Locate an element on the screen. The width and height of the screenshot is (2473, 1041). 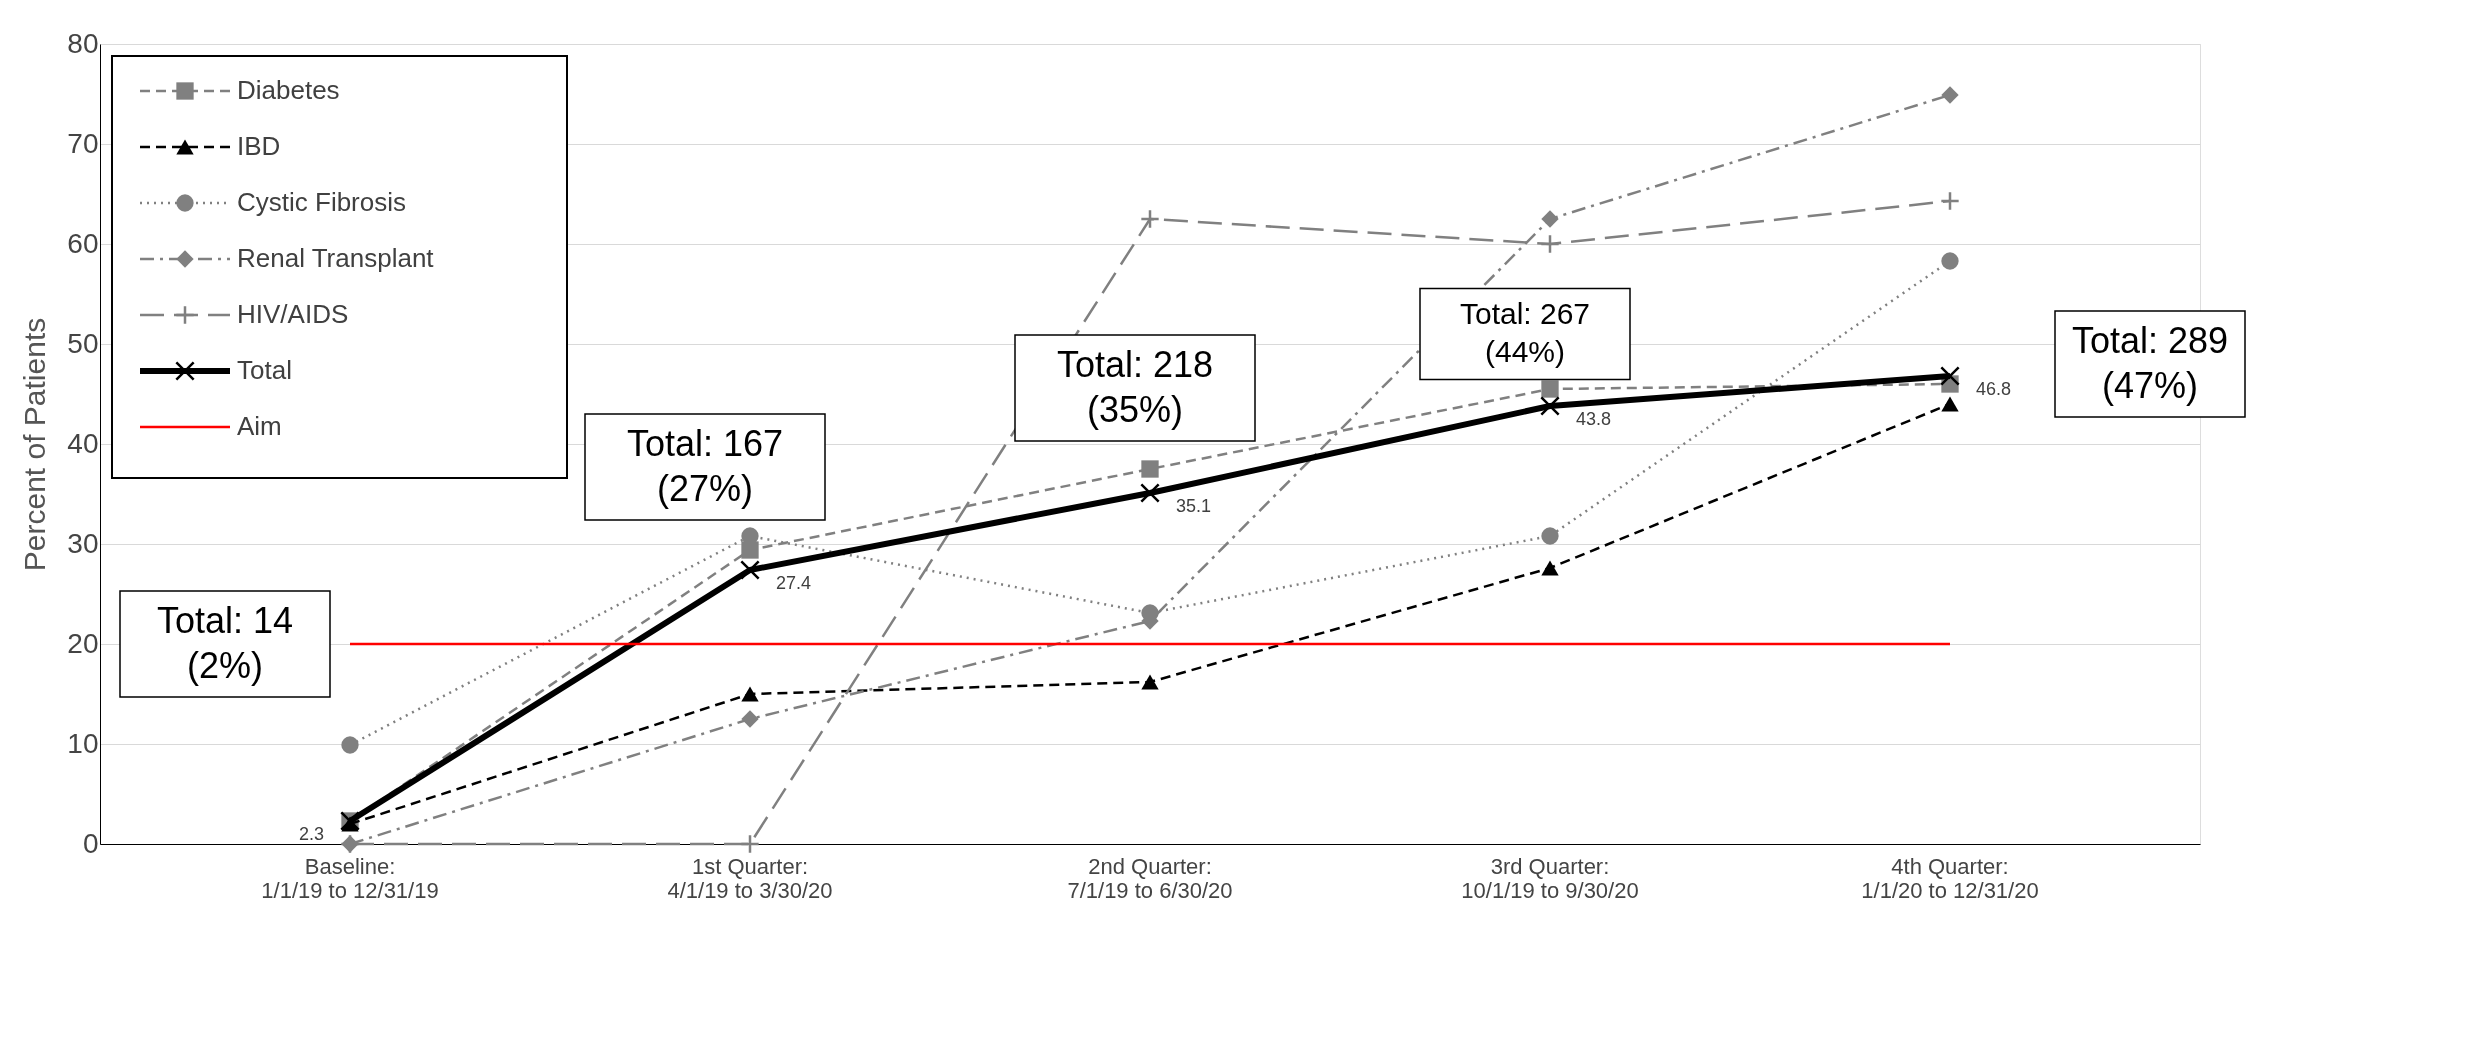
y-tick-label: 40 is located at coordinates (83, 443).